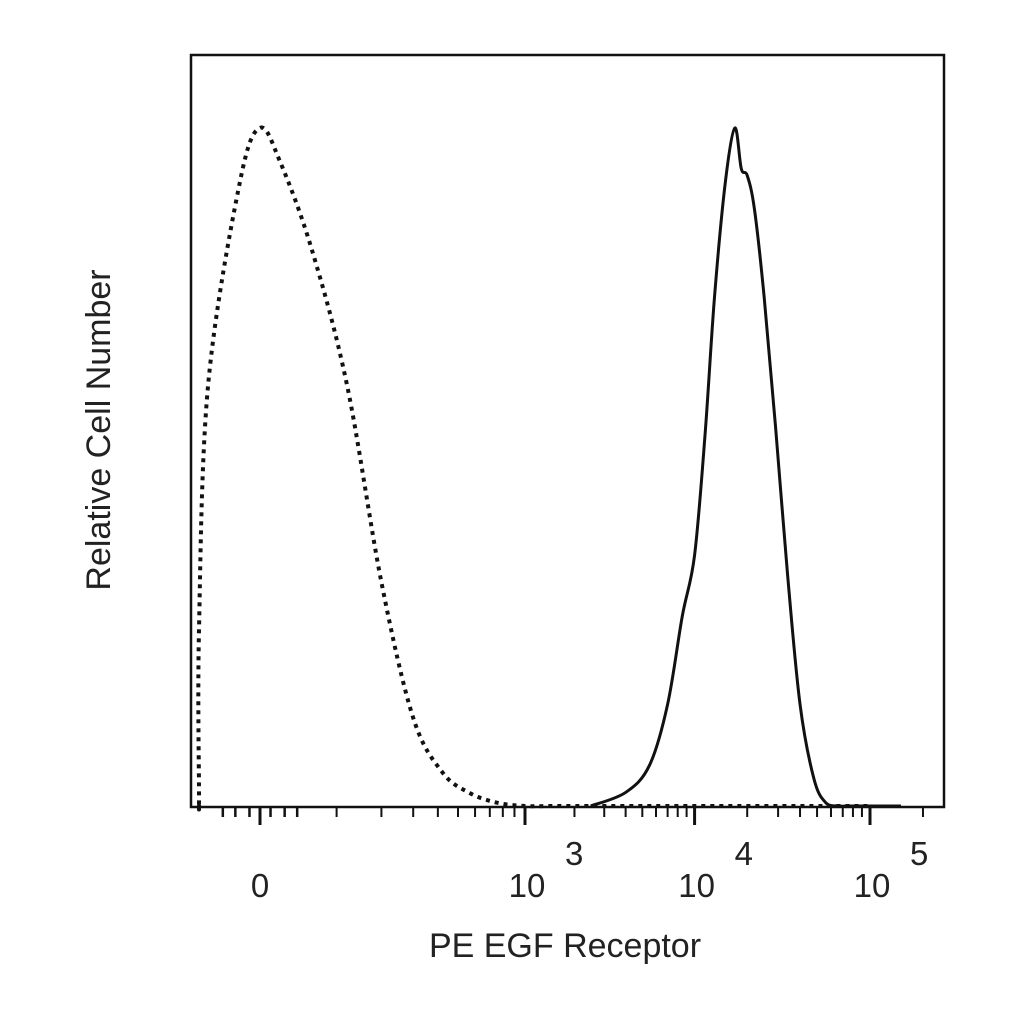 Image resolution: width=1024 pixels, height=1024 pixels. I want to click on x-tick-label-base: 0, so click(260, 885).